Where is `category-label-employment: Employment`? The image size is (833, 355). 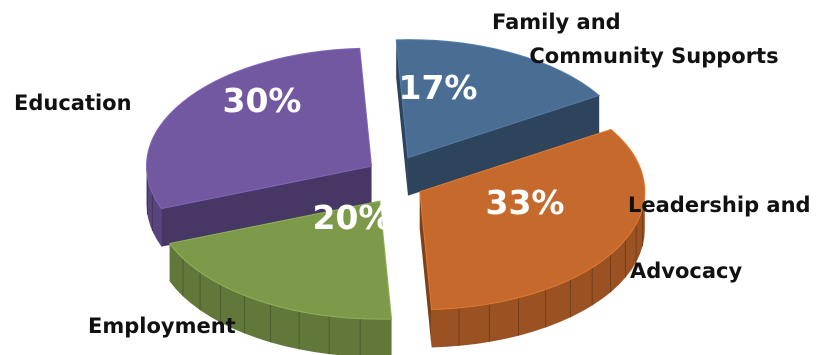
category-label-employment: Employment is located at coordinates (162, 326).